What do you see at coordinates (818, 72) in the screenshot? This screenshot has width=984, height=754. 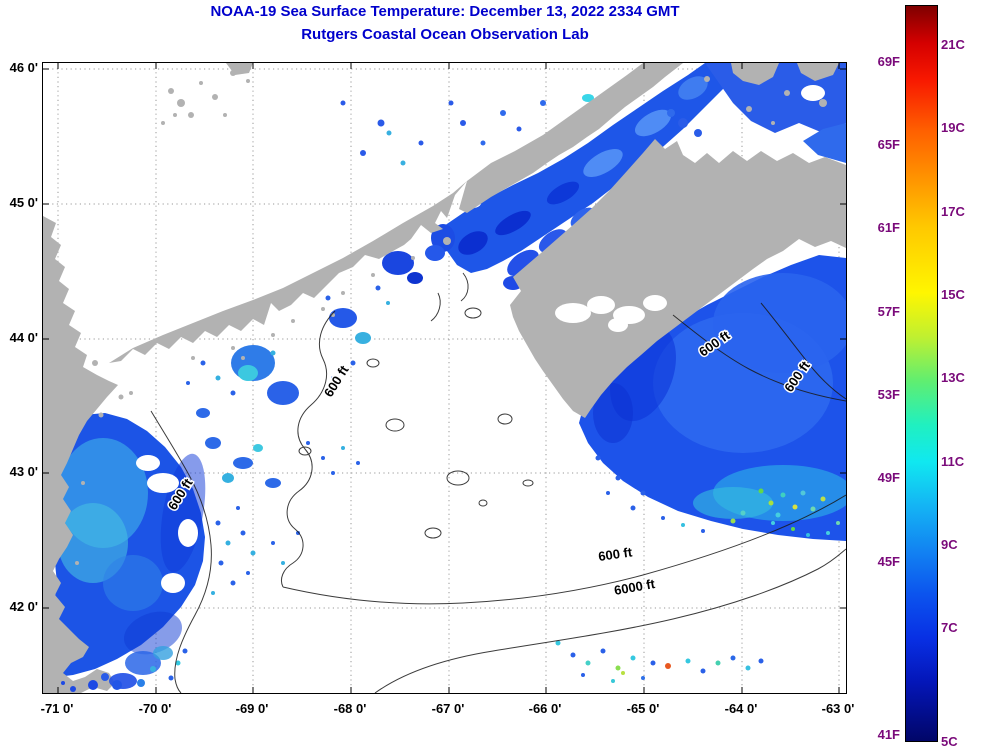 I see `land-topright-b` at bounding box center [818, 72].